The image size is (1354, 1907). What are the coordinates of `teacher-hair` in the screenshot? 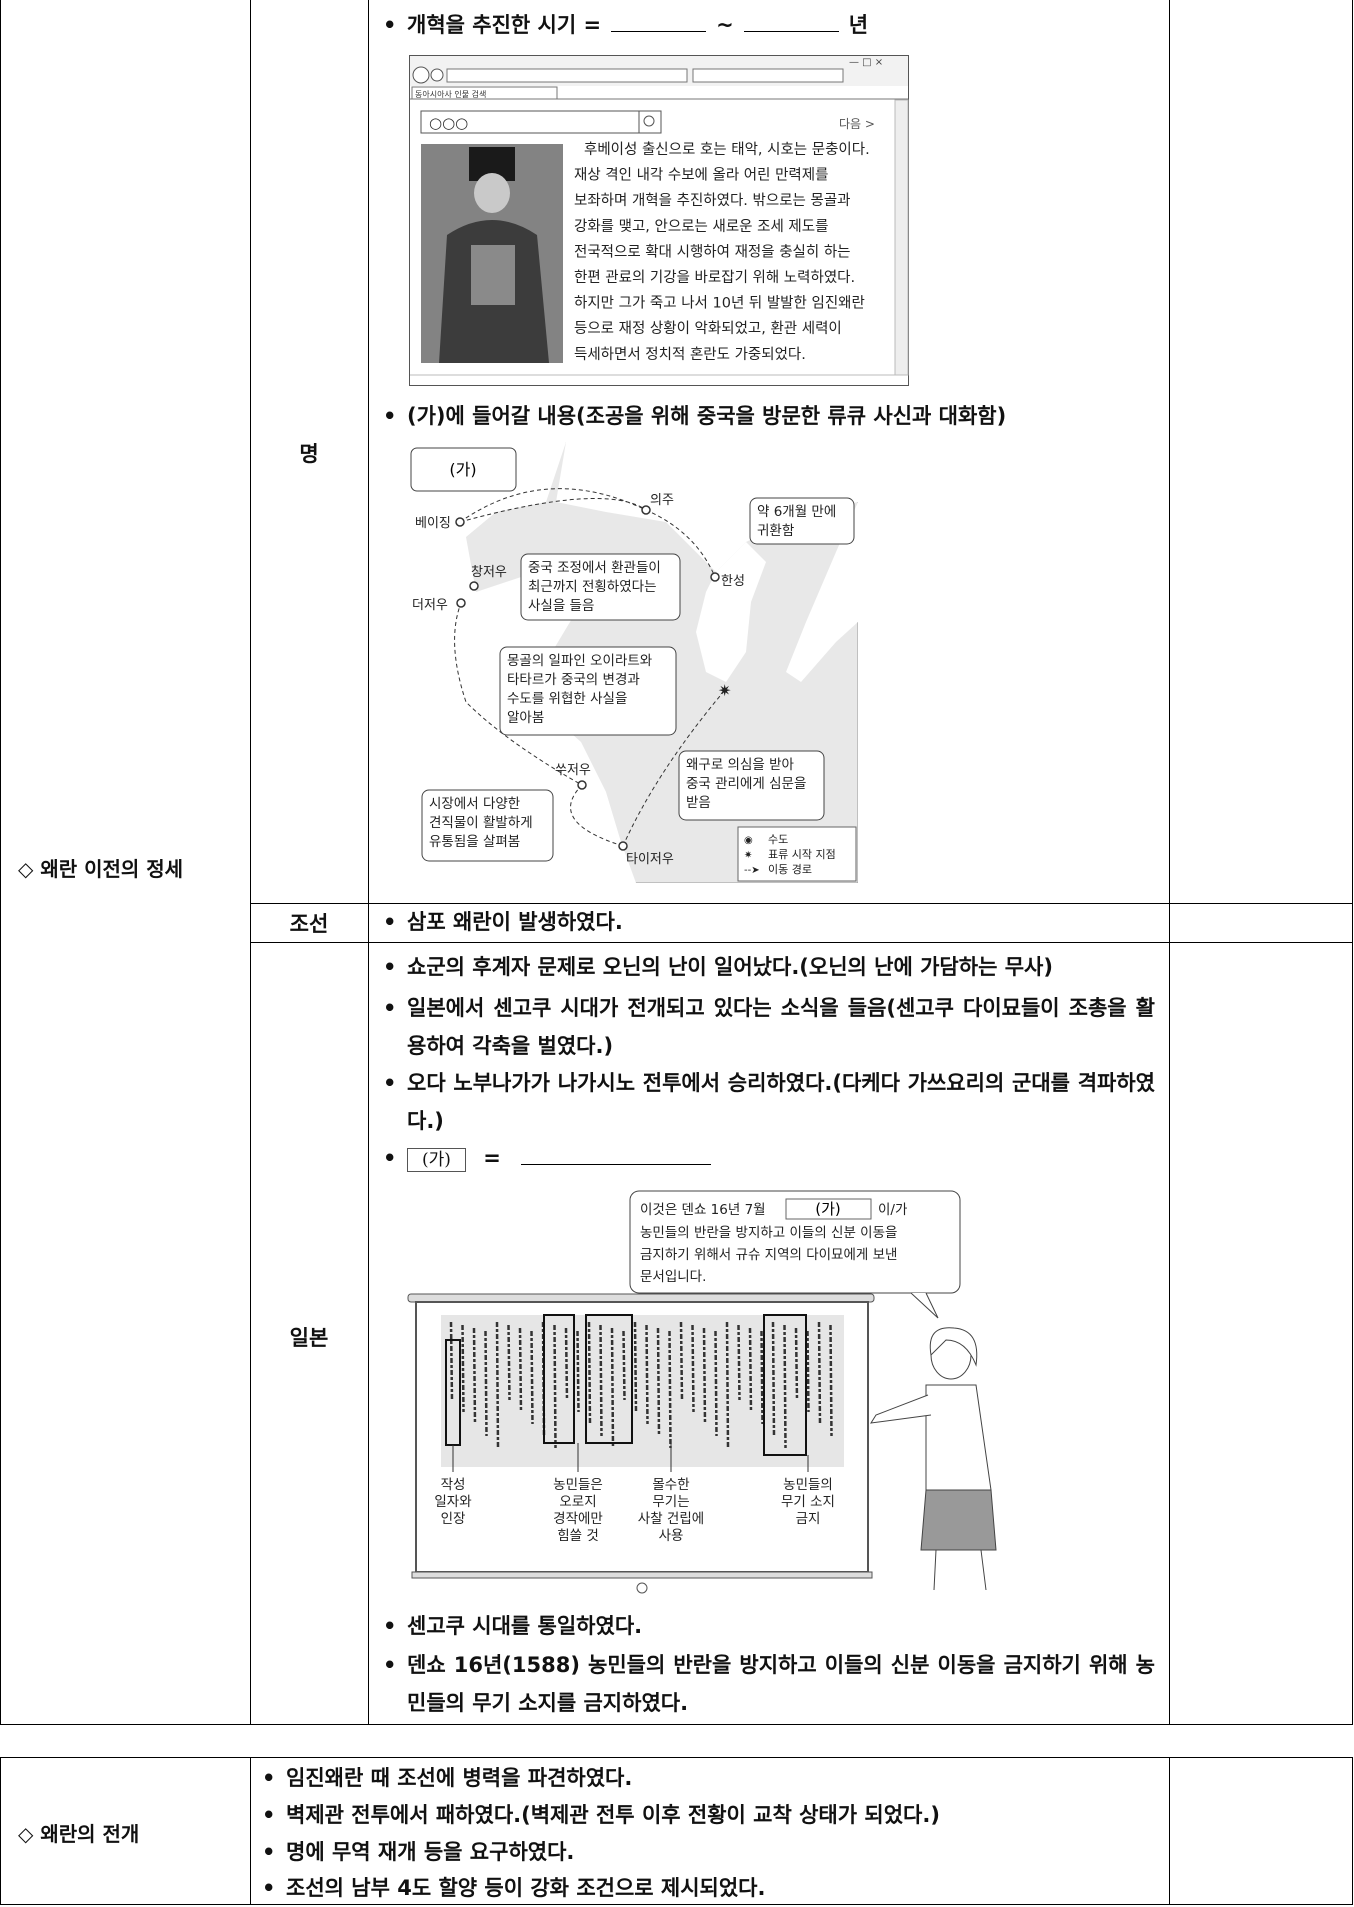 It's located at (953, 1347).